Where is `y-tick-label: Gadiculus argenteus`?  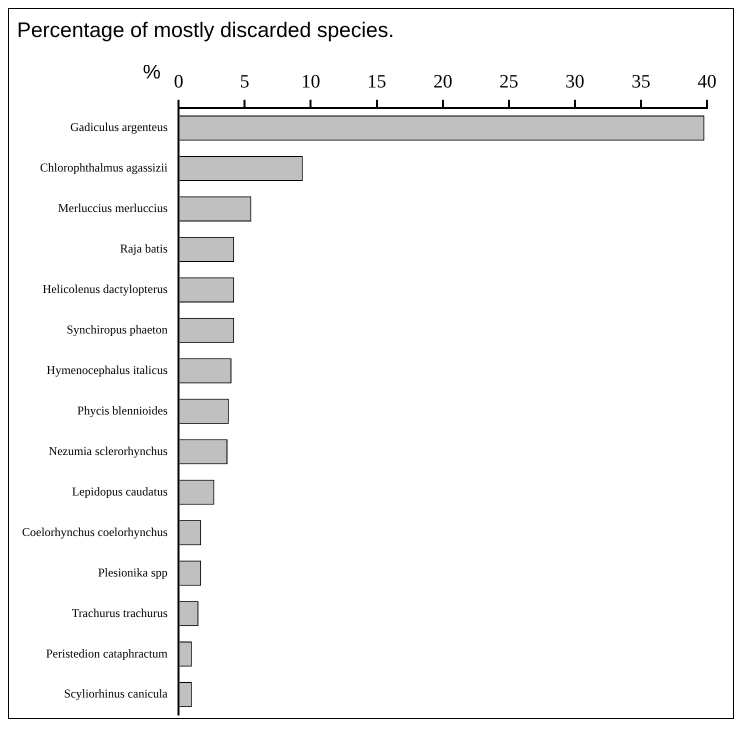
y-tick-label: Gadiculus argenteus is located at coordinates (119, 127).